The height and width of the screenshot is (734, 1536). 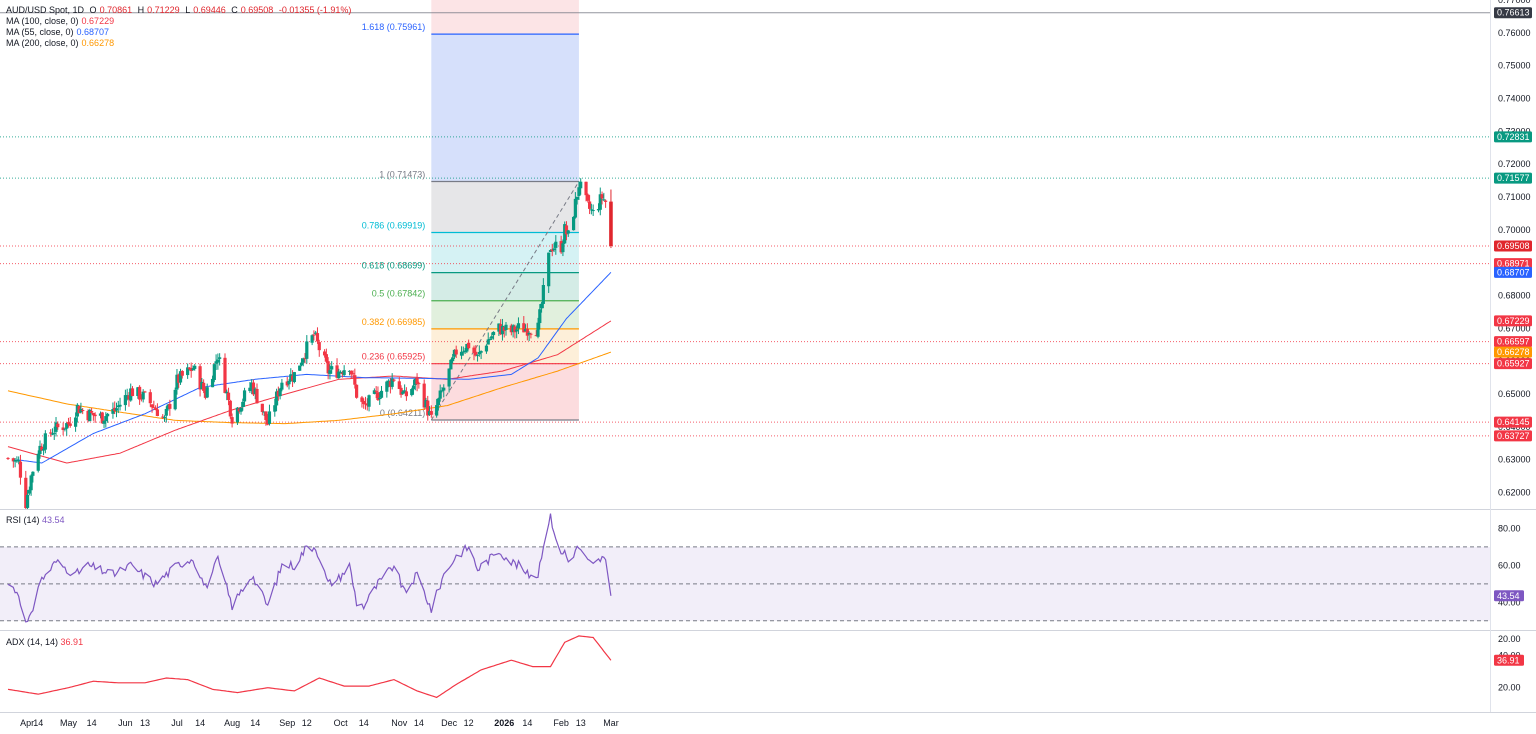 What do you see at coordinates (611, 224) in the screenshot?
I see `last-candle` at bounding box center [611, 224].